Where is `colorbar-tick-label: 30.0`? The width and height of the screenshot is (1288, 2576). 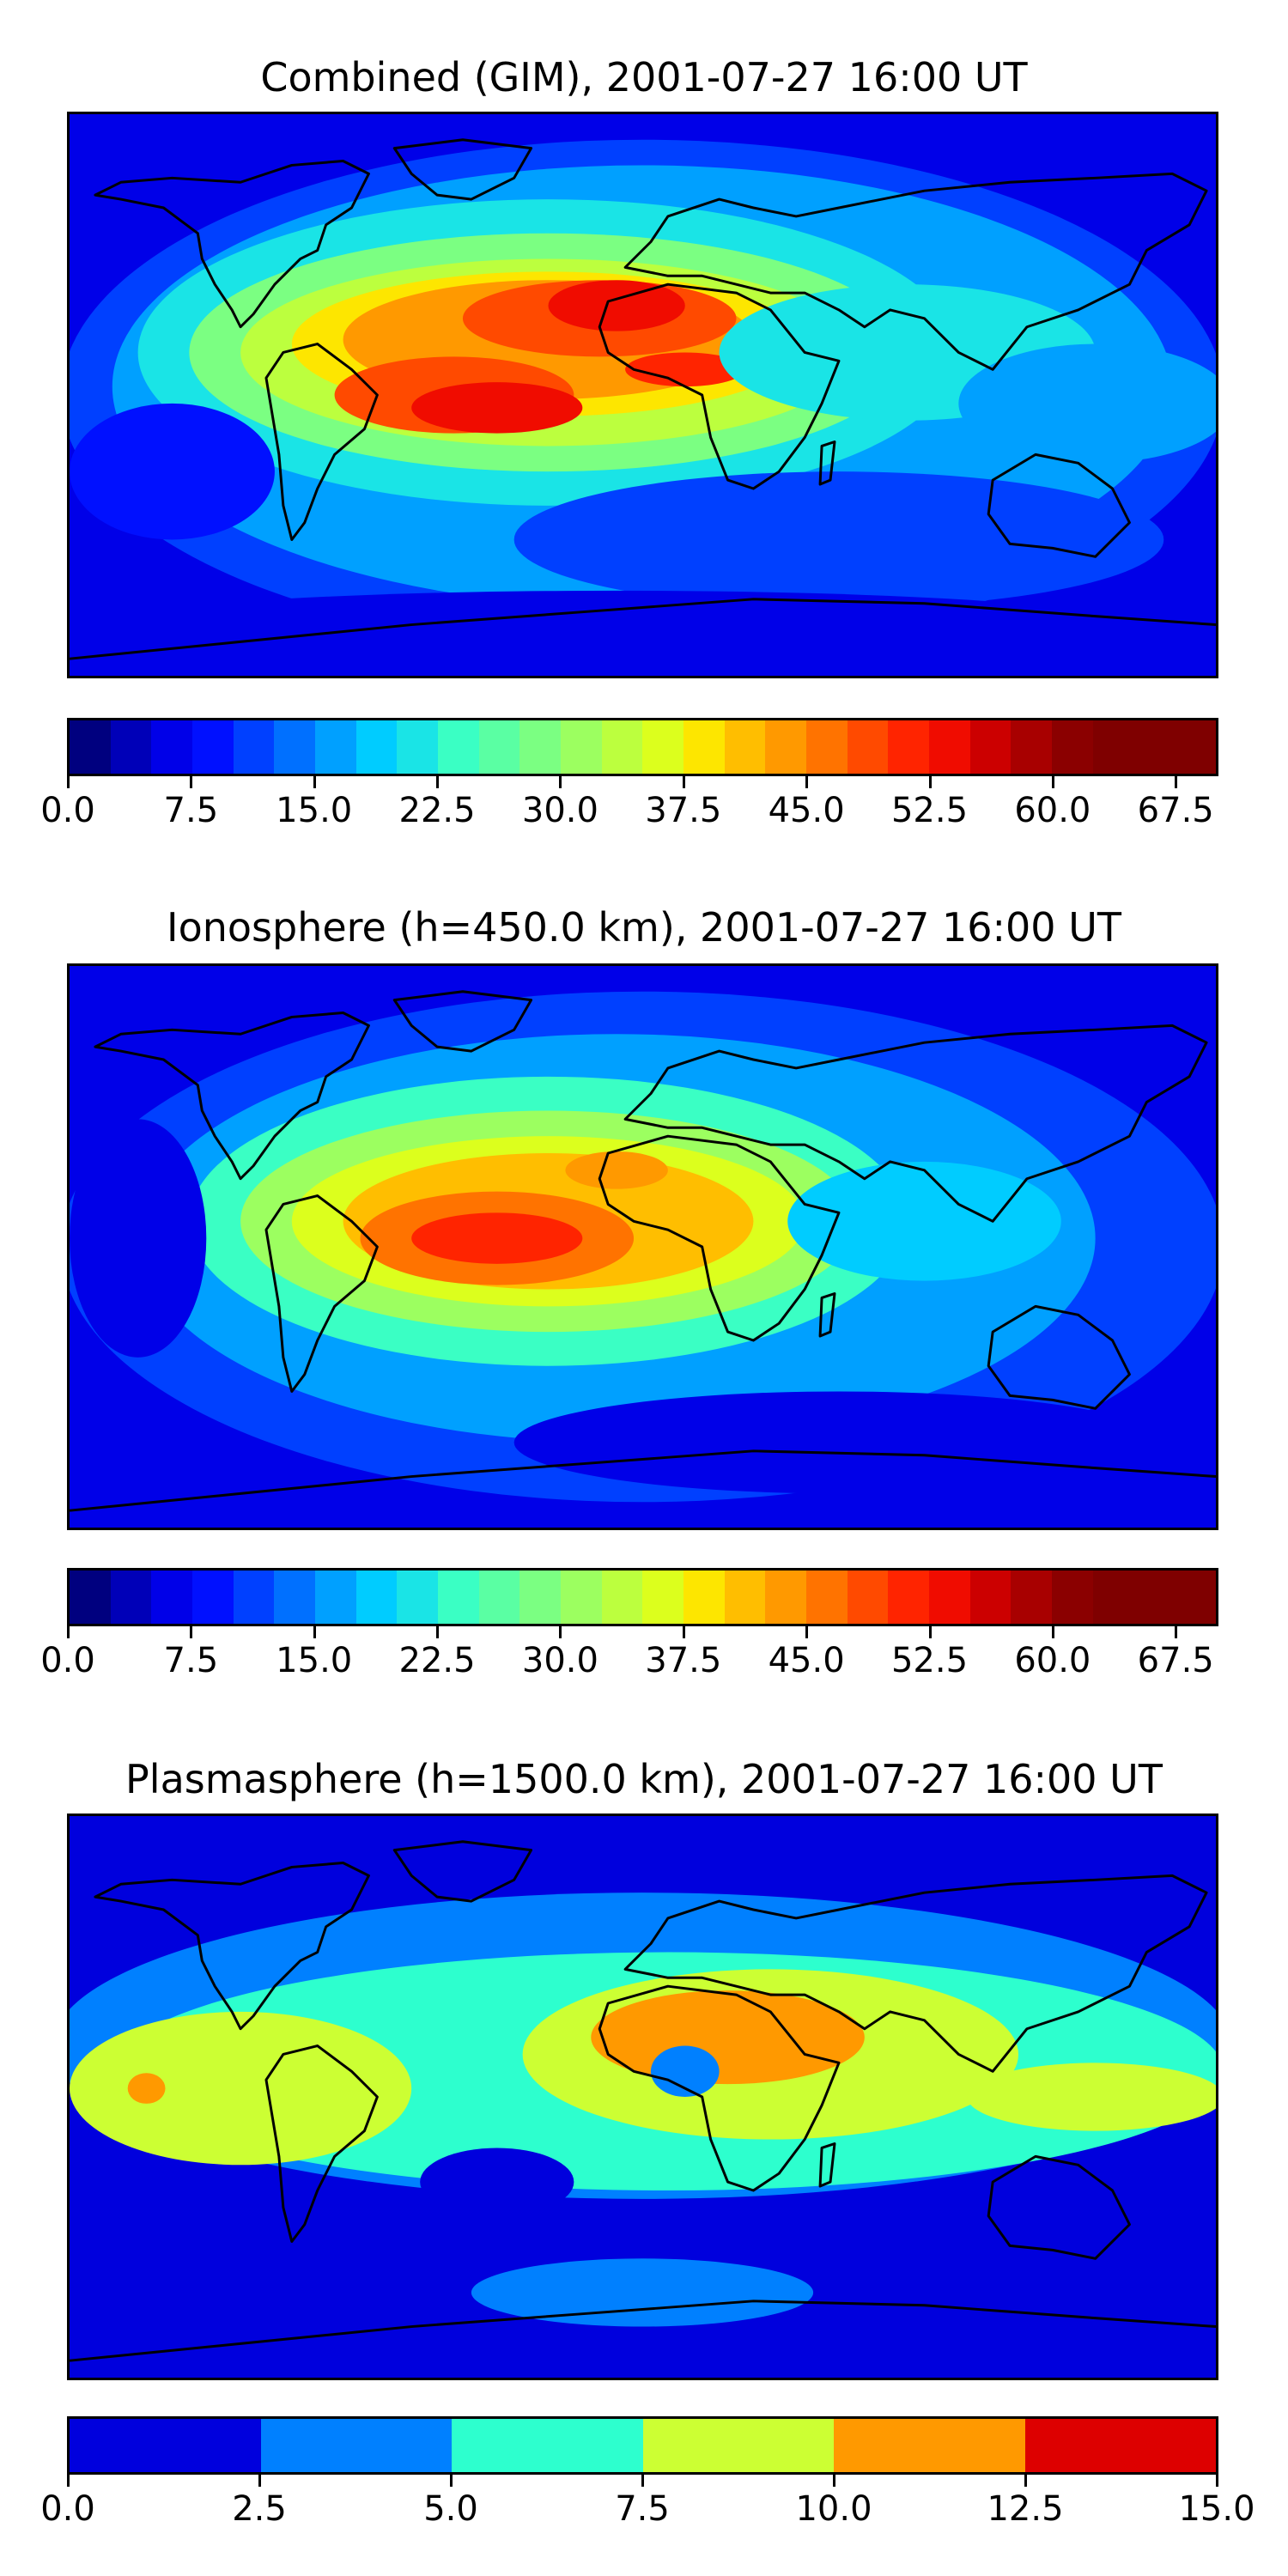
colorbar-tick-label: 30.0 is located at coordinates (559, 810).